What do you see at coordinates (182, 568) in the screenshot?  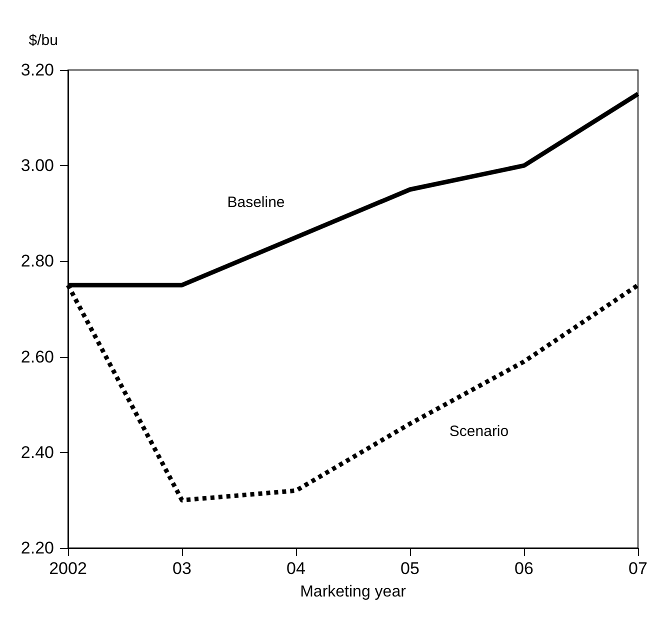 I see `x-tick-label: 03` at bounding box center [182, 568].